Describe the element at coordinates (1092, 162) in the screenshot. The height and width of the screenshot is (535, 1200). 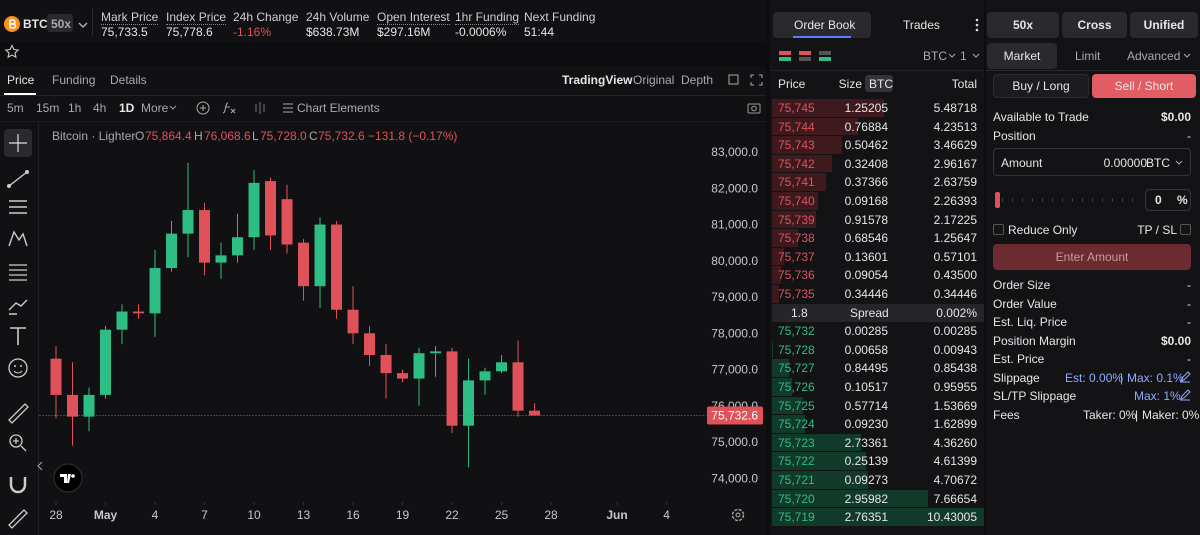
I see `amount-input` at that location.